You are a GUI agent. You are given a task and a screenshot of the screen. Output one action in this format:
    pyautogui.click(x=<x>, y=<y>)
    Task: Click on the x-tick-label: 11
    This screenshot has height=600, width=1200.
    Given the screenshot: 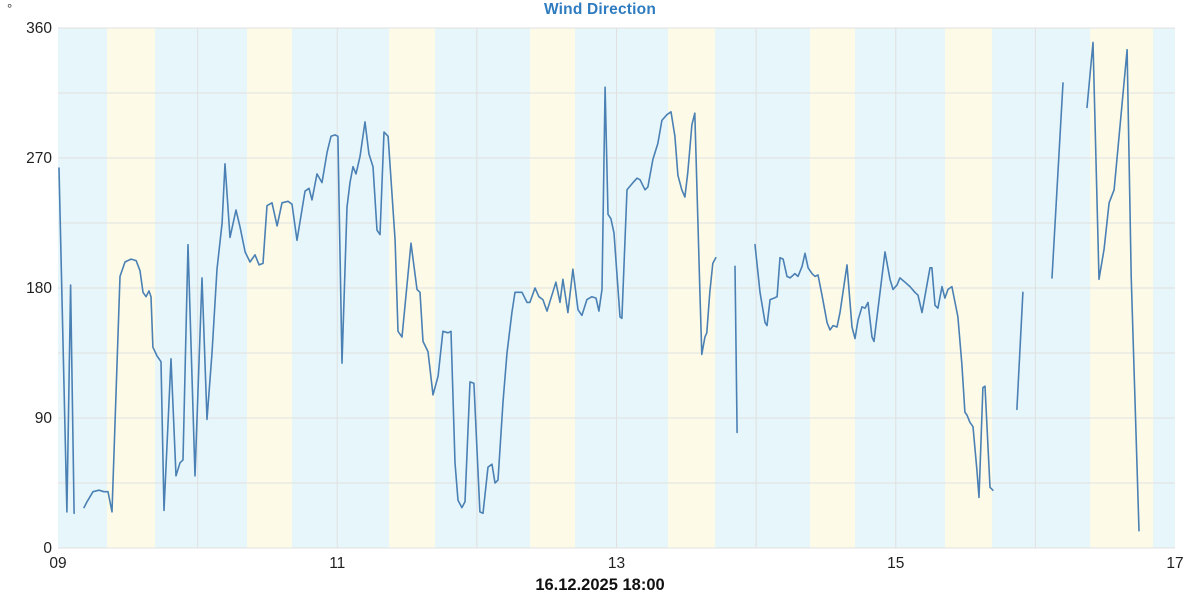 What is the action you would take?
    pyautogui.click(x=337, y=563)
    